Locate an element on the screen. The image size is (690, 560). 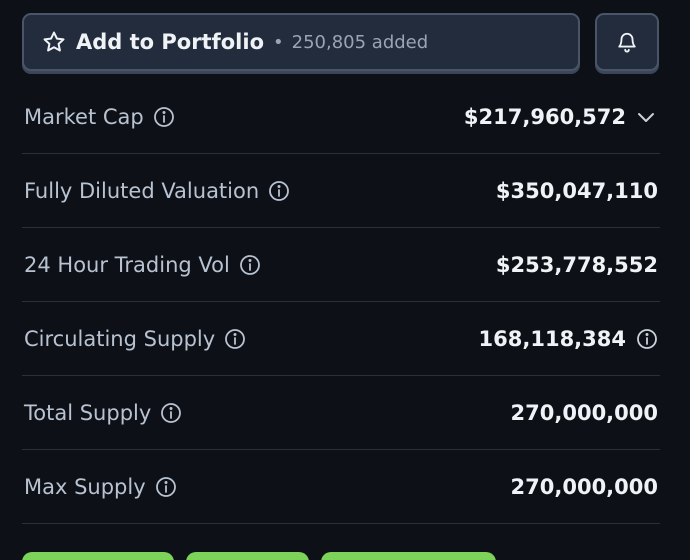
stat-label: Fully Diluted Valuation is located at coordinates (142, 190).